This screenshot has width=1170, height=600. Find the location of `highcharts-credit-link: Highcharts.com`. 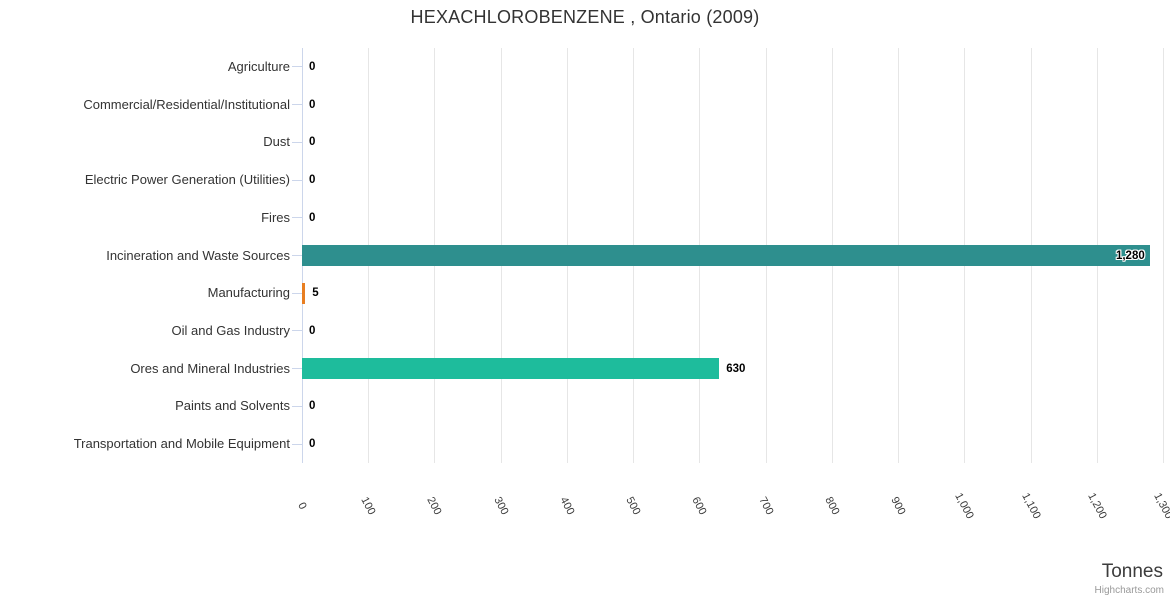

highcharts-credit-link: Highcharts.com is located at coordinates (1129, 590).